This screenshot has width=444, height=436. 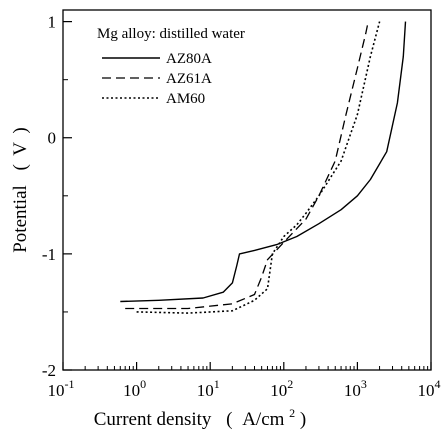 What do you see at coordinates (20, 149) in the screenshot?
I see `y-axis-unit: V` at bounding box center [20, 149].